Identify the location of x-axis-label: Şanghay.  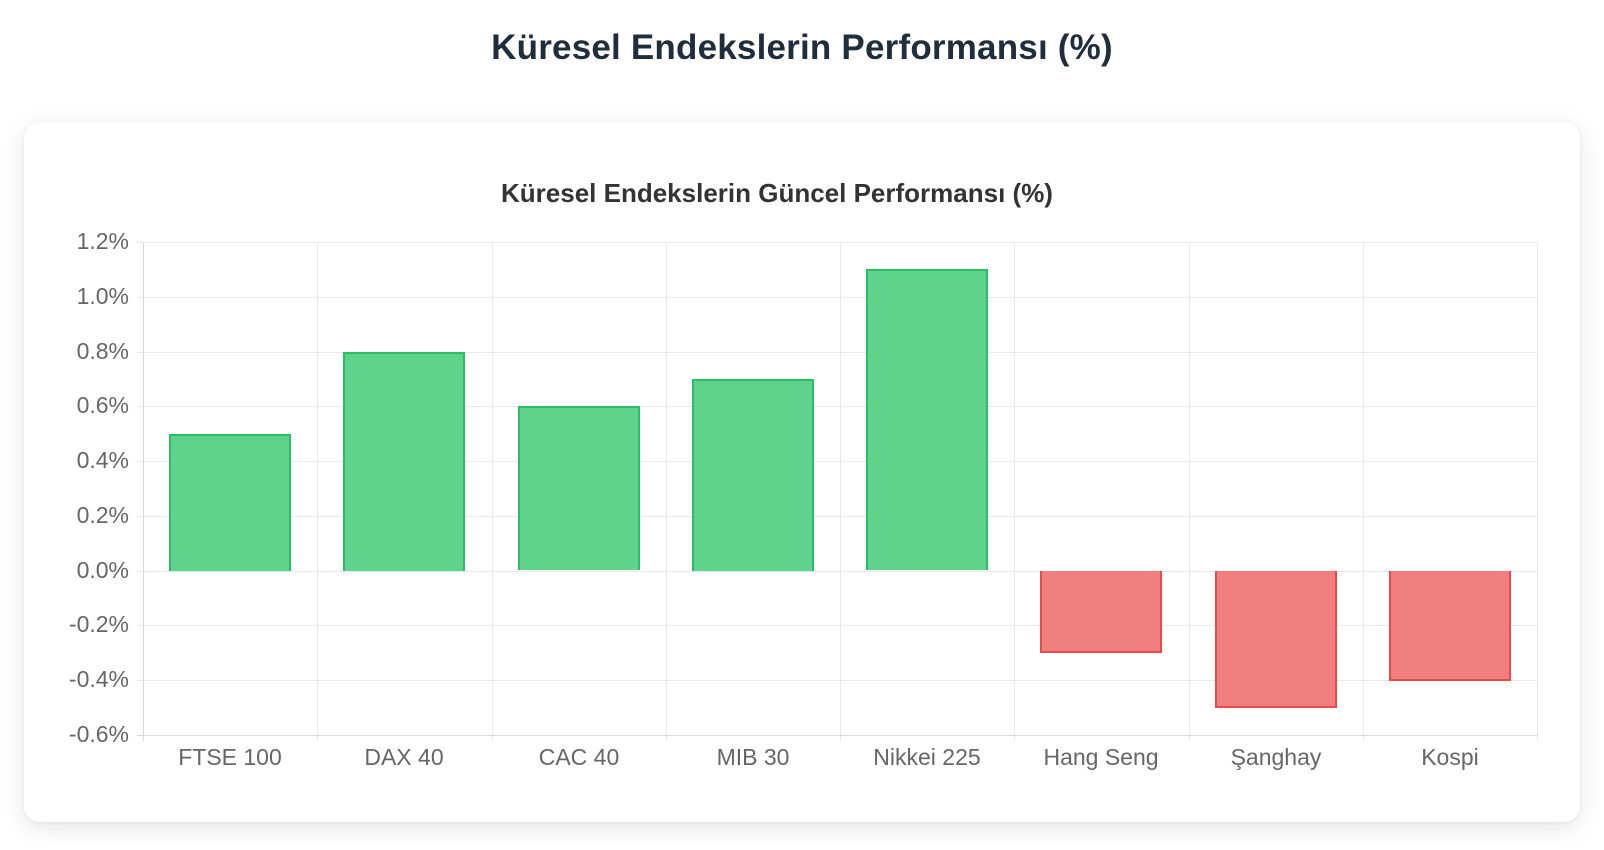
(1276, 757).